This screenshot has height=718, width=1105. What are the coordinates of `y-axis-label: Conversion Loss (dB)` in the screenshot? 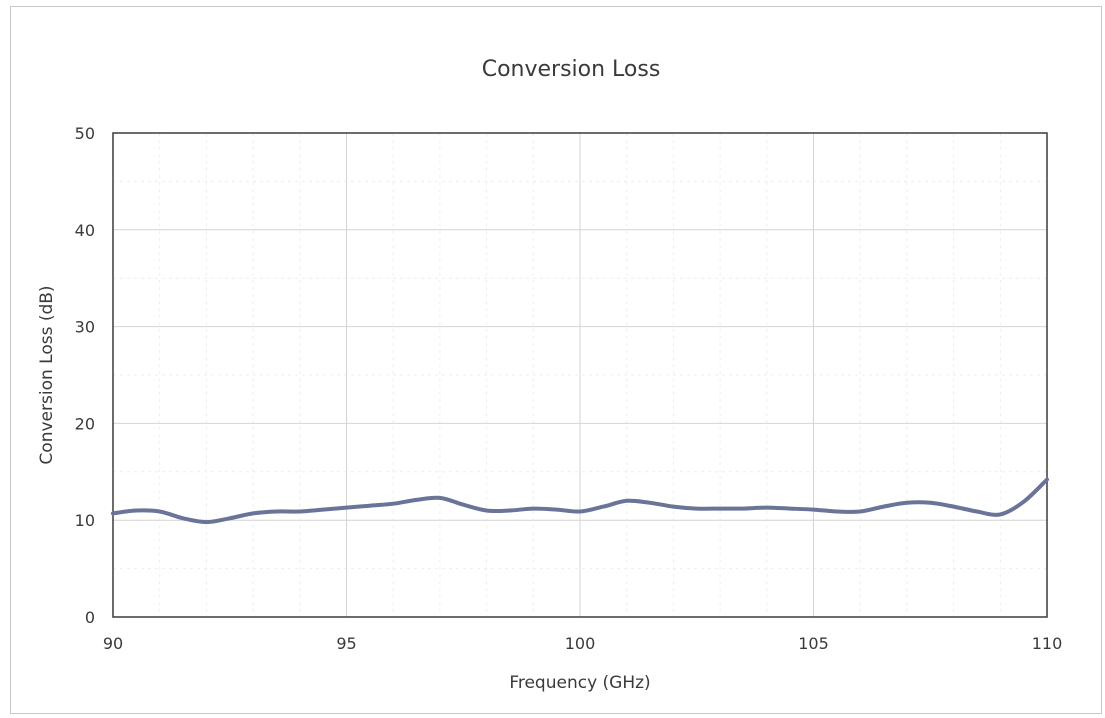 It's located at (47, 374).